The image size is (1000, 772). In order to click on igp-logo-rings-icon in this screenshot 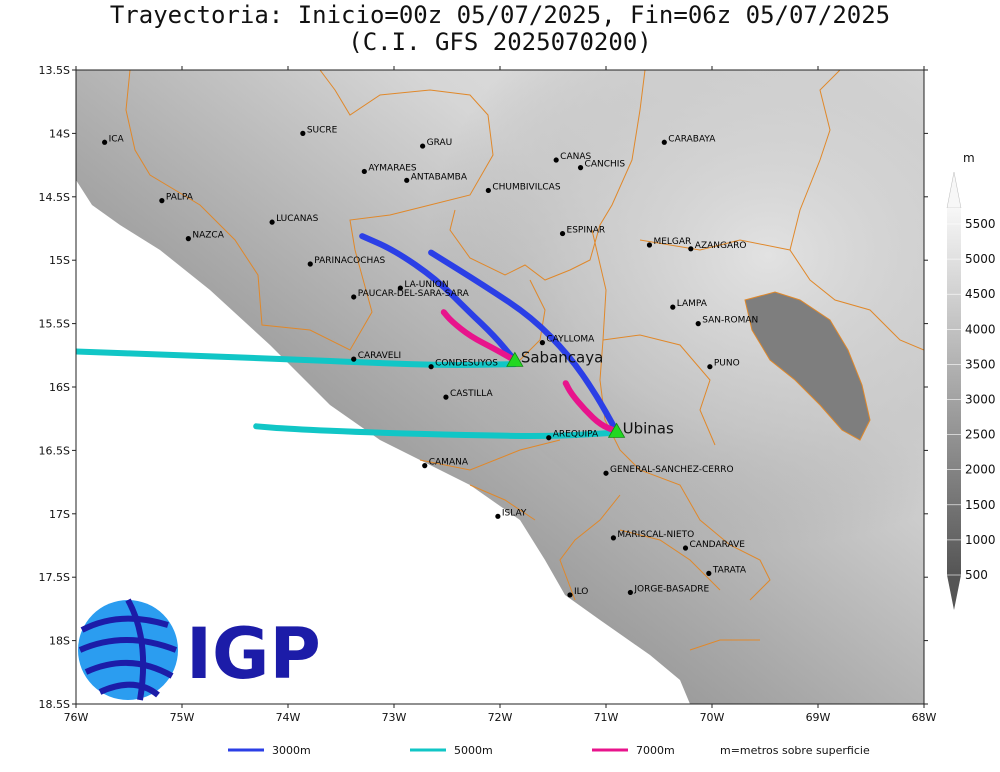, I will do `click(128, 649)`.